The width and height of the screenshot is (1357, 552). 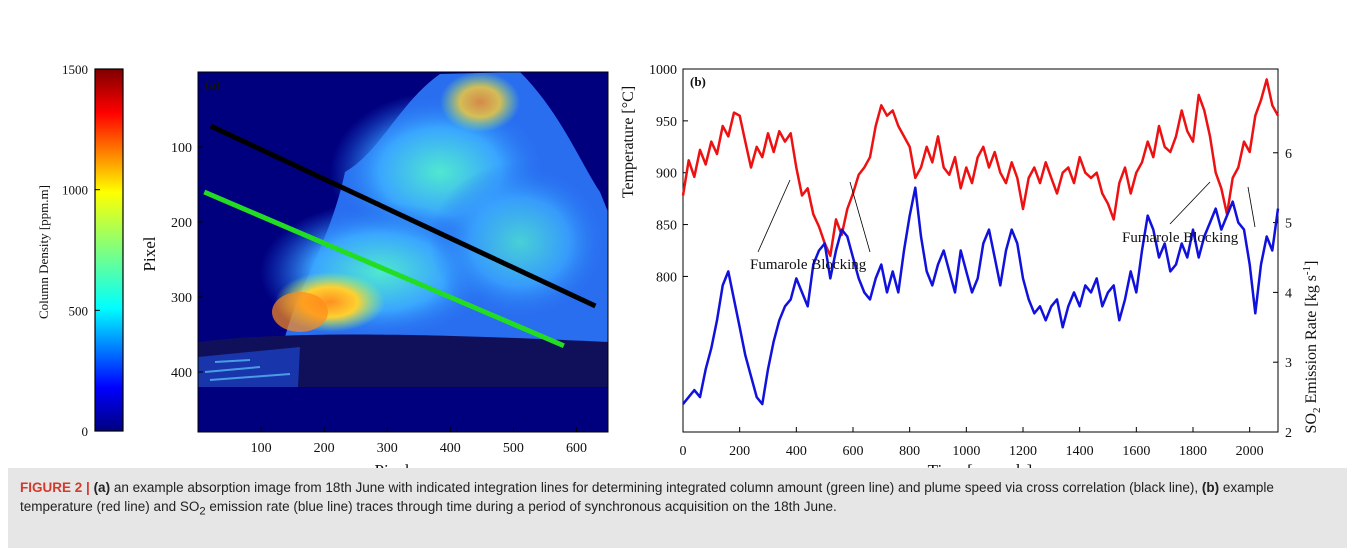 I want to click on panel-b-left-tick-label: 850, so click(x=666, y=226).